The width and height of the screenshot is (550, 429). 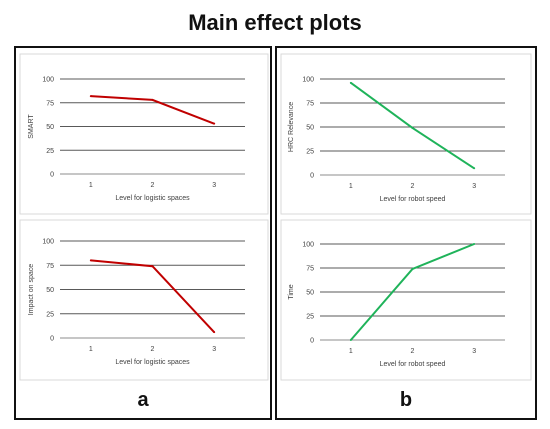 What do you see at coordinates (406, 400) in the screenshot?
I see `panel-b-label: b` at bounding box center [406, 400].